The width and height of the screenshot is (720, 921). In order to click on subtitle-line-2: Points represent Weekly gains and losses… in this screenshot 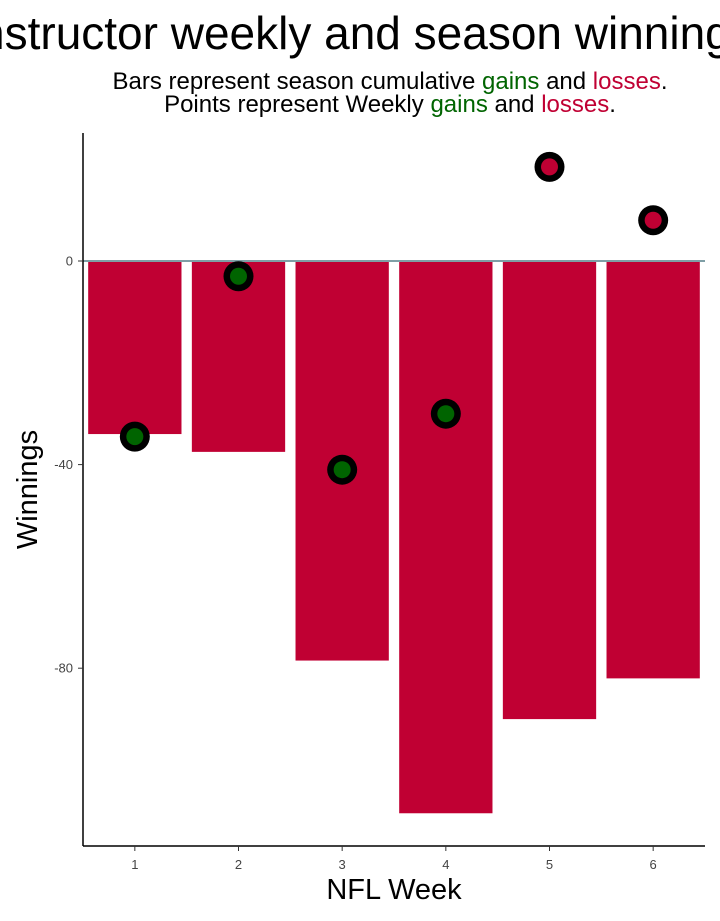, I will do `click(375, 105)`.